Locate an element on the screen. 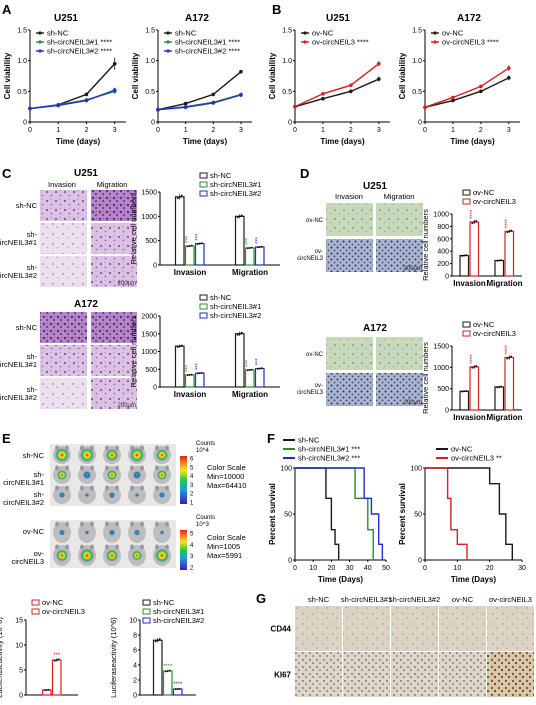 Image resolution: width=536 pixels, height=705 pixels. panel-c-u251-col-migration: Migration is located at coordinates (112, 184).